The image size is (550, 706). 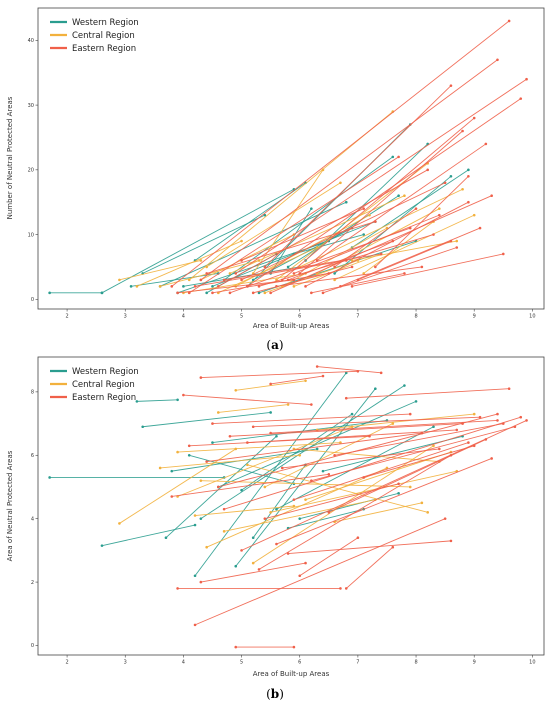 What do you see at coordinates (32, 300) in the screenshot?
I see `y-tick-label-a-0: 0` at bounding box center [32, 300].